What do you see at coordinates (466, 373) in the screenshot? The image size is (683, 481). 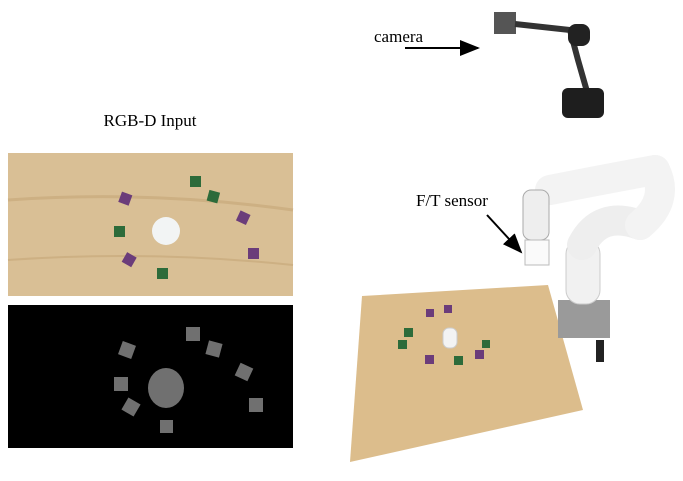 I see `table` at bounding box center [466, 373].